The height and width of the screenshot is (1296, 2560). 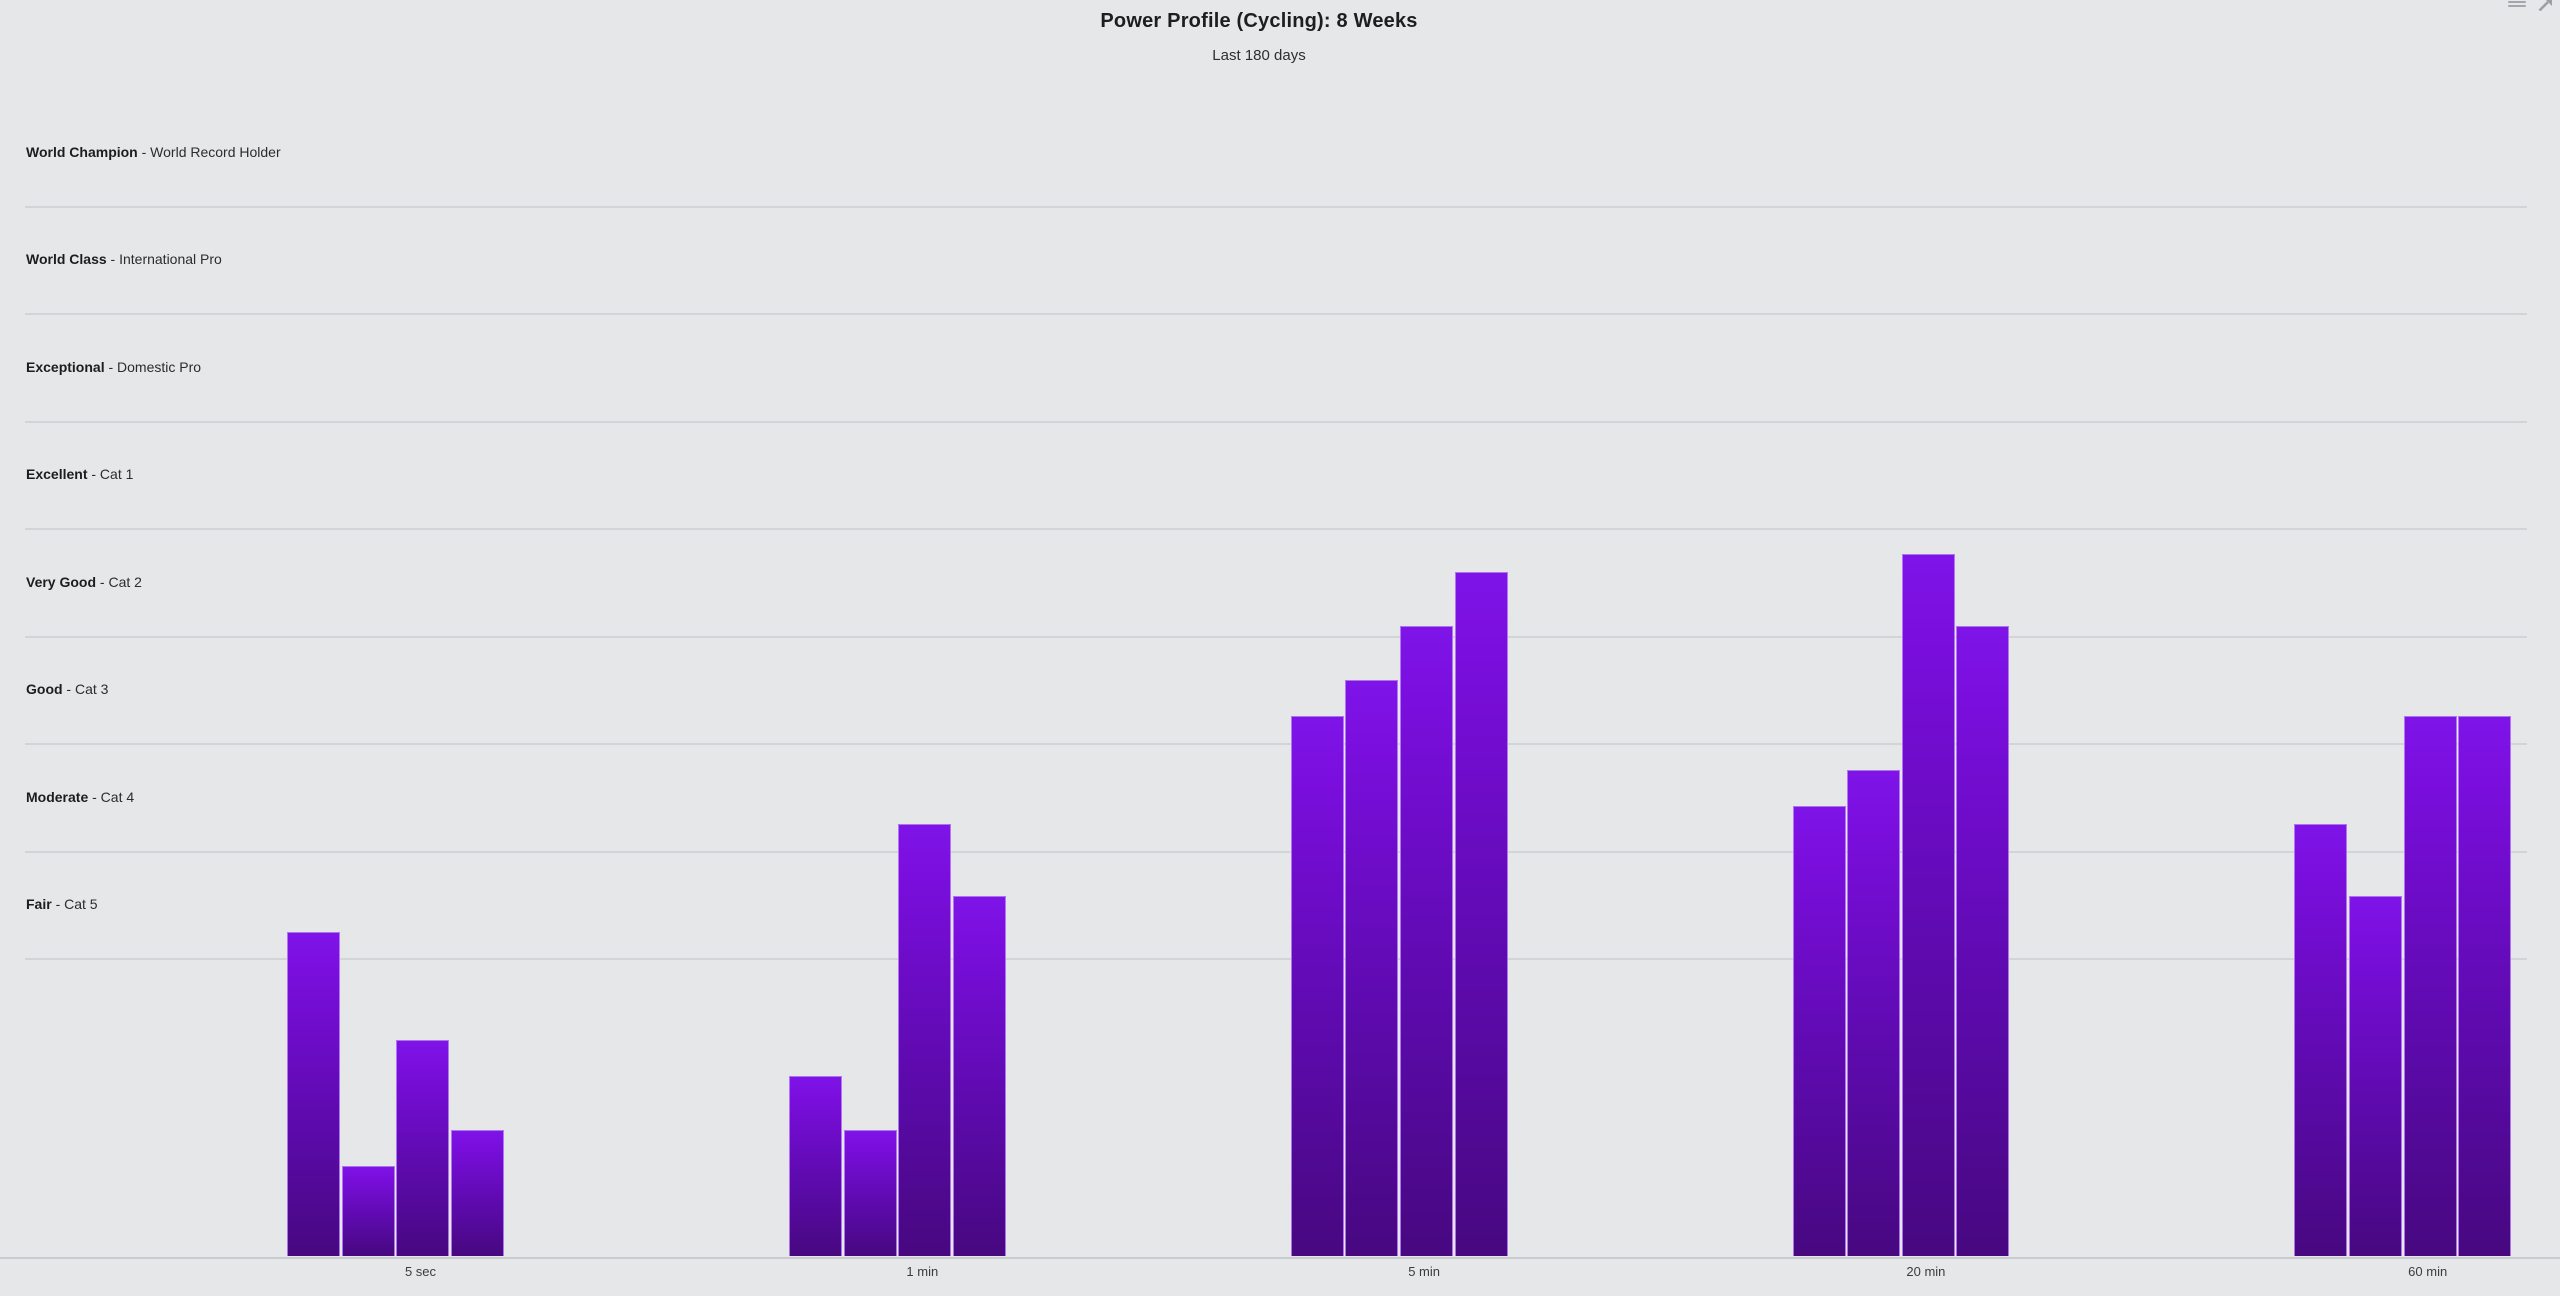 I want to click on x-axis-line, so click(x=1280, y=1258).